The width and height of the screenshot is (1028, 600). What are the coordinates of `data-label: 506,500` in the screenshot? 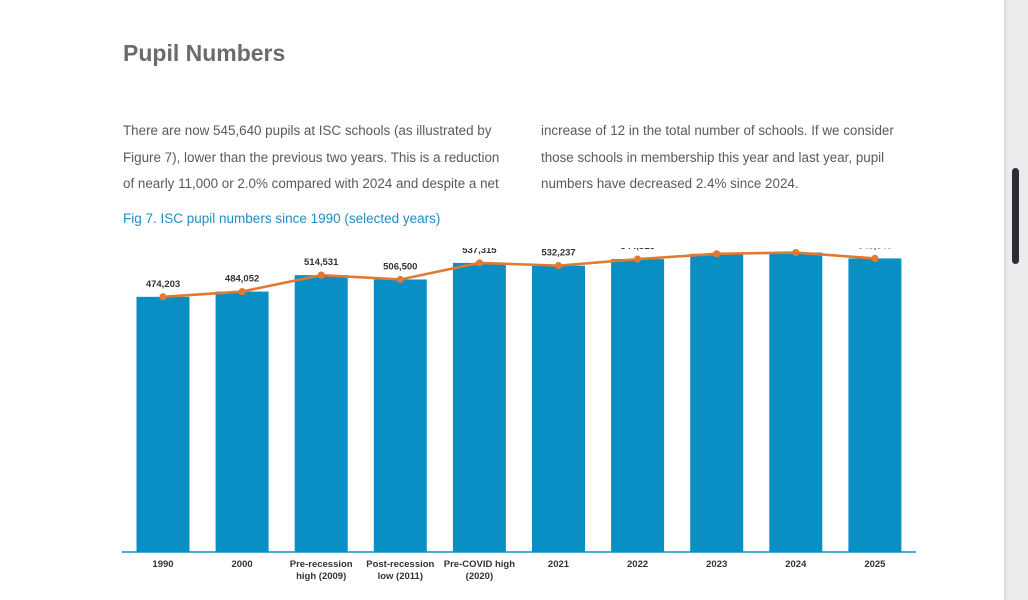 It's located at (400, 266).